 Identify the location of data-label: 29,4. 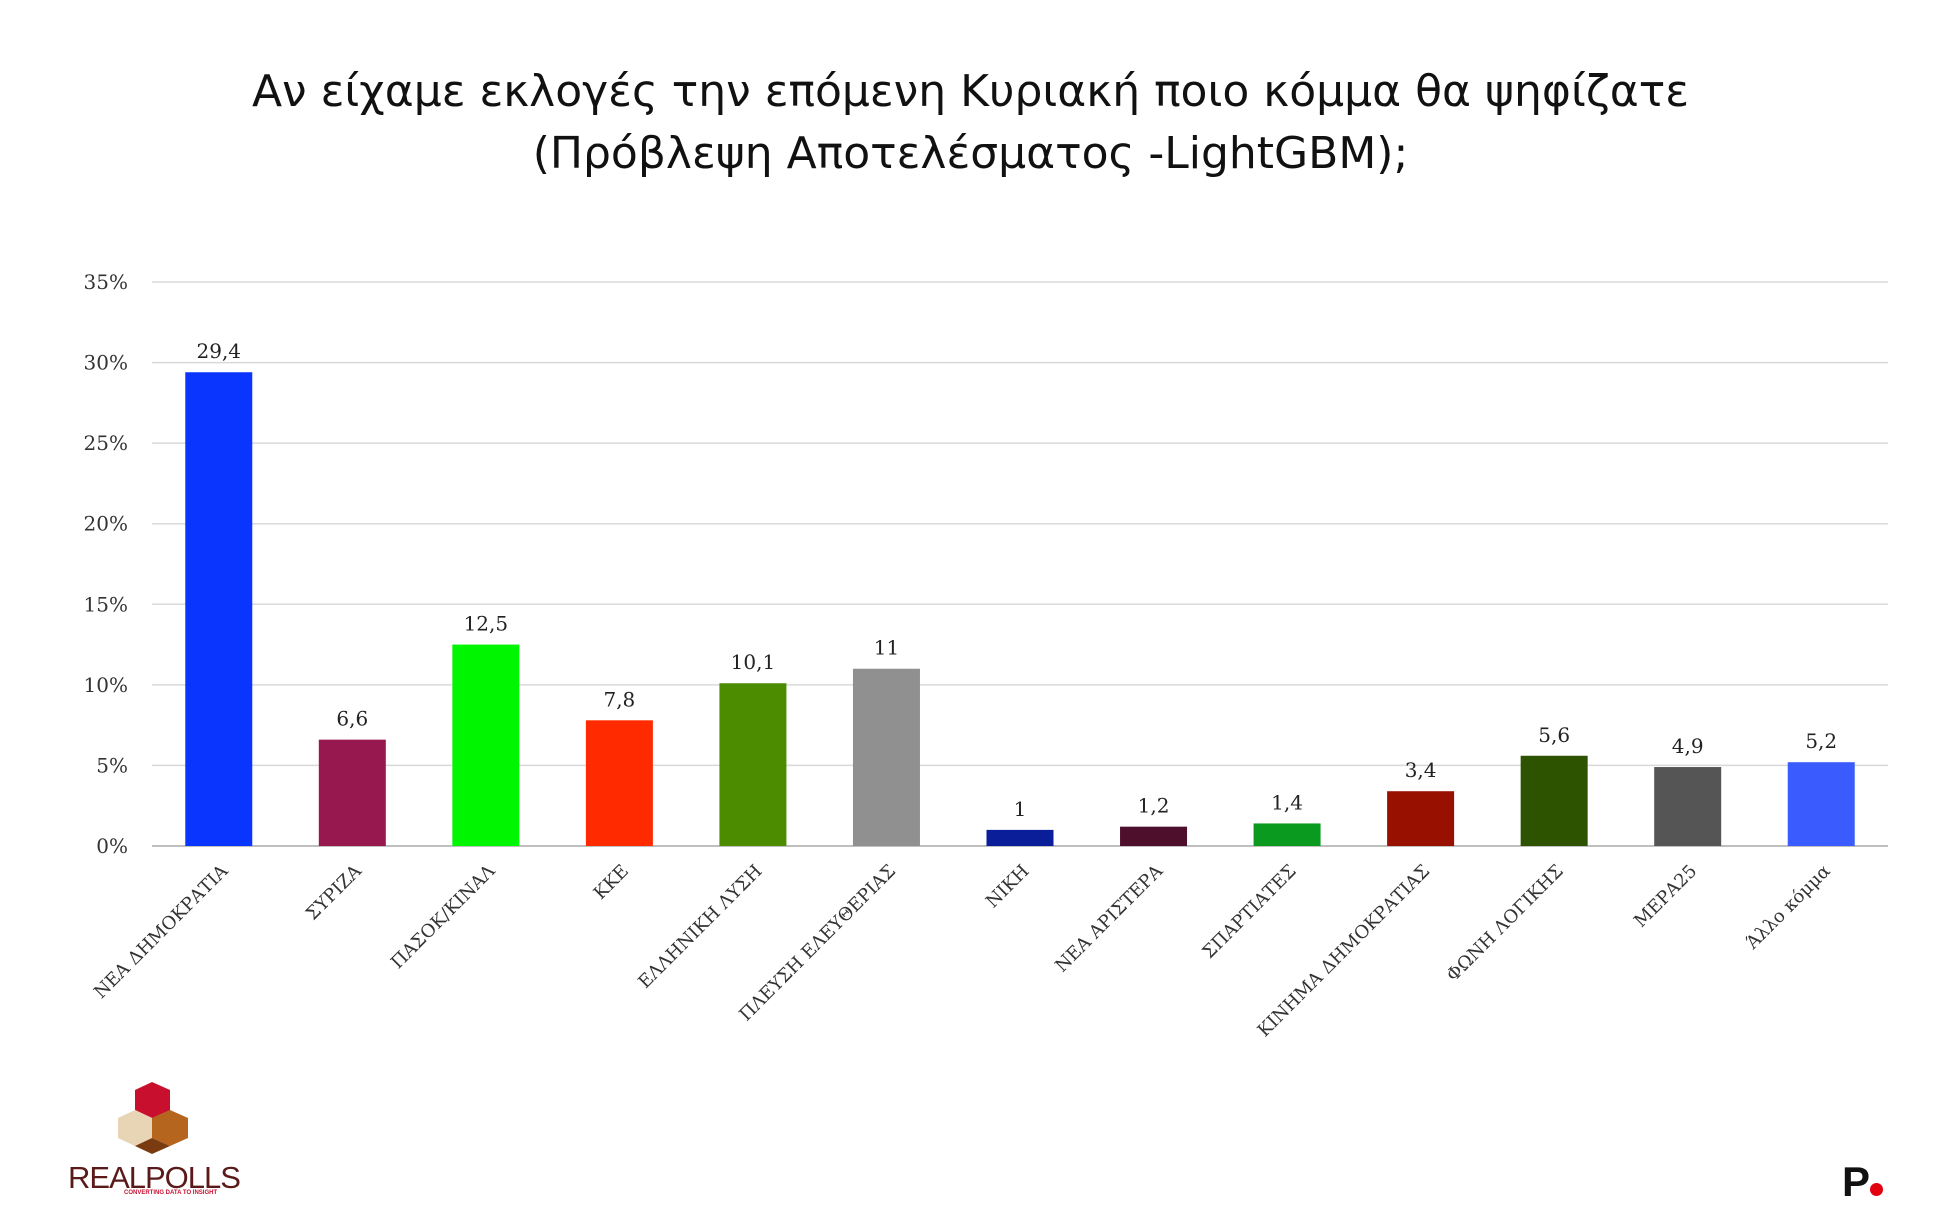
(219, 351).